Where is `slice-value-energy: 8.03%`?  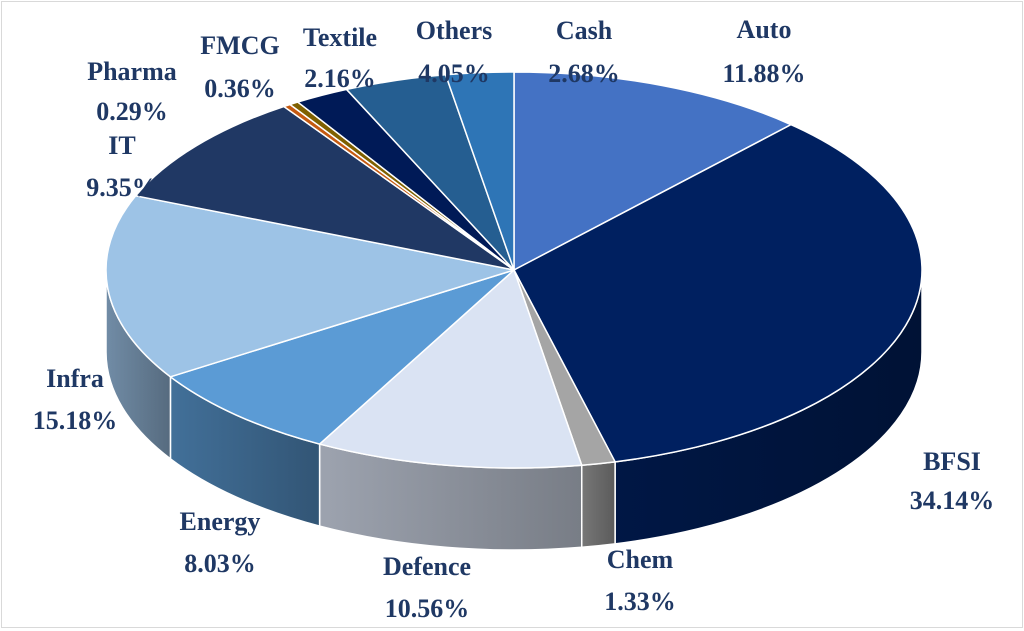
slice-value-energy: 8.03% is located at coordinates (220, 563).